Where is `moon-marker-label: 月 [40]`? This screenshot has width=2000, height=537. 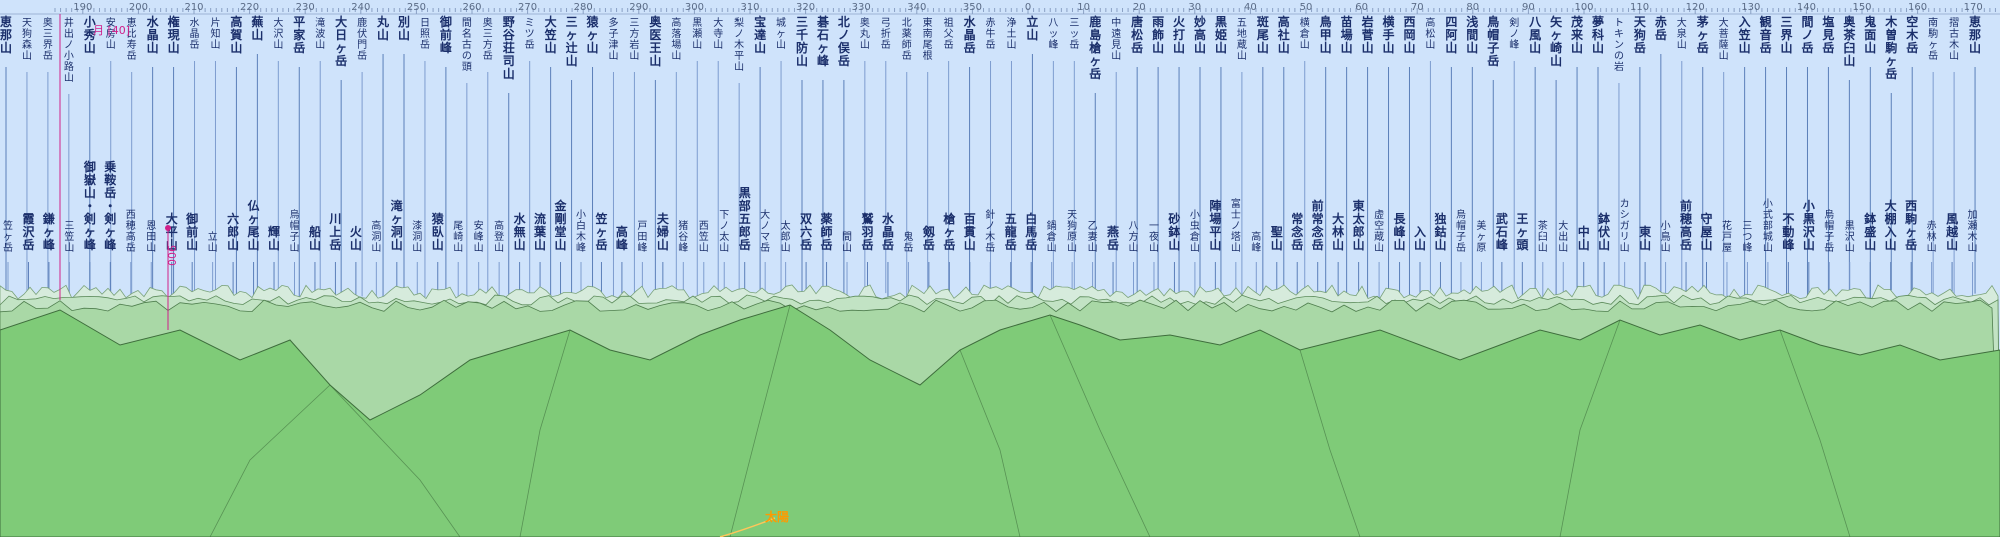 moon-marker-label: 月 [40] is located at coordinates (111, 30).